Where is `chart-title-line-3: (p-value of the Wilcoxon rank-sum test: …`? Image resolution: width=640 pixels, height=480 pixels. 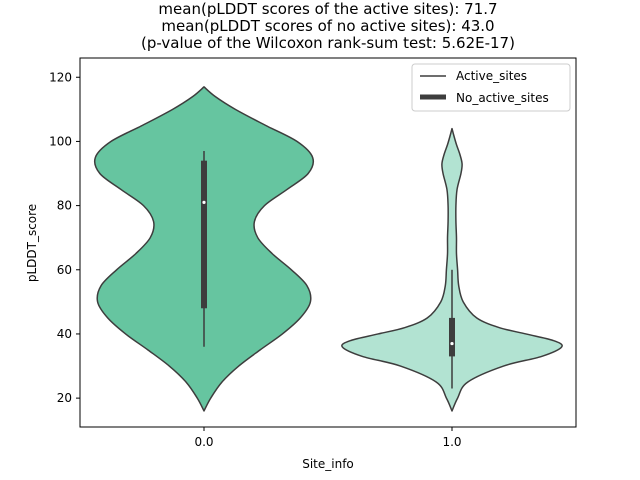 chart-title-line-3: (p-value of the Wilcoxon rank-sum test: … is located at coordinates (328, 43).